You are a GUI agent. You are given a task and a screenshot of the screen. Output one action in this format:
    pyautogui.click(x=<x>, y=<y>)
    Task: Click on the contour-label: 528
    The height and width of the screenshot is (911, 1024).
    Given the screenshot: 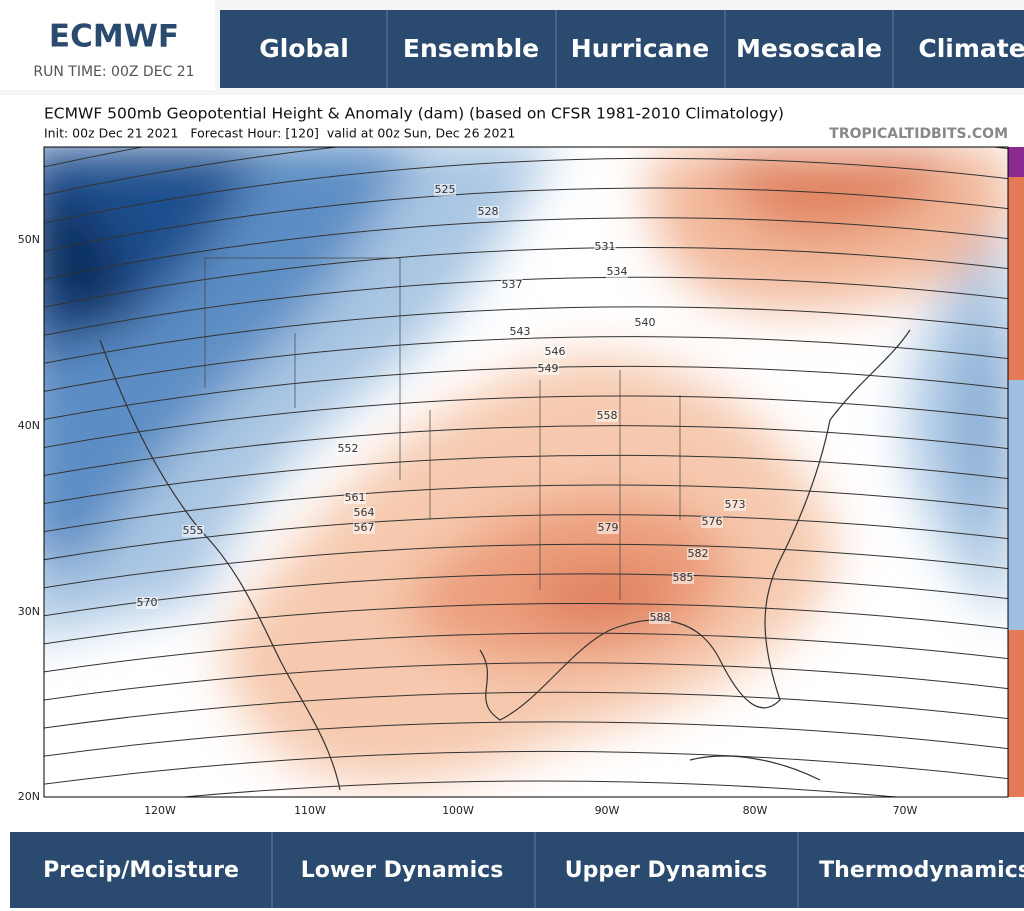 What is the action you would take?
    pyautogui.click(x=488, y=211)
    